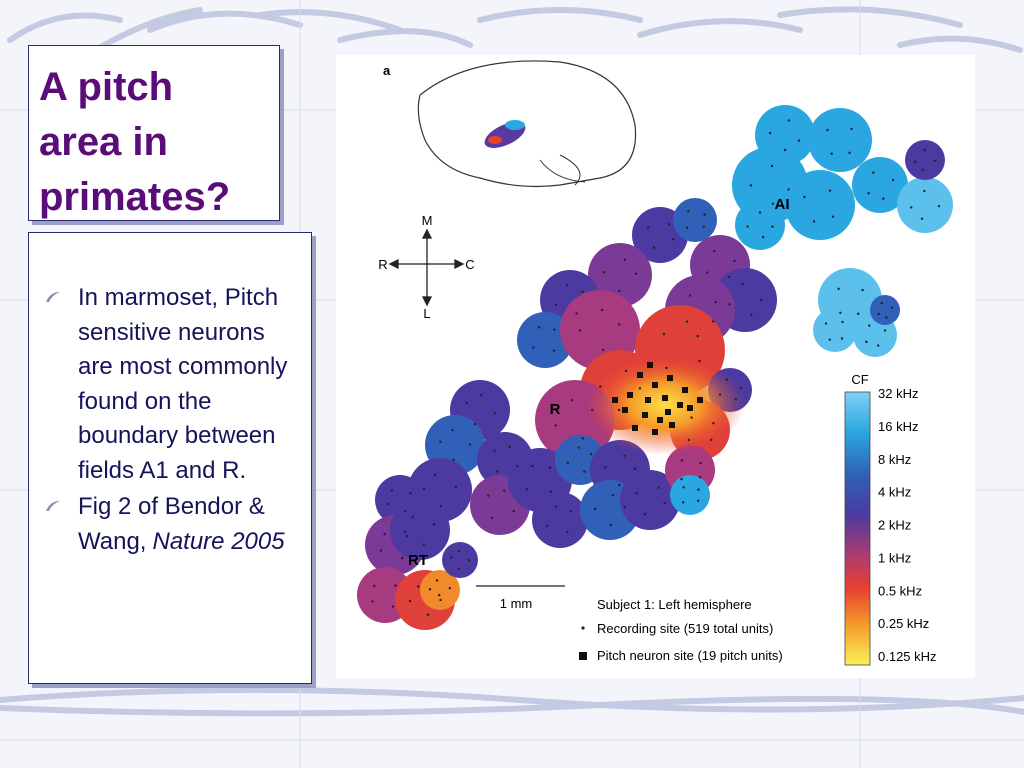  What do you see at coordinates (900, 590) in the screenshot?
I see `colorbar-label: 0.5 kHz` at bounding box center [900, 590].